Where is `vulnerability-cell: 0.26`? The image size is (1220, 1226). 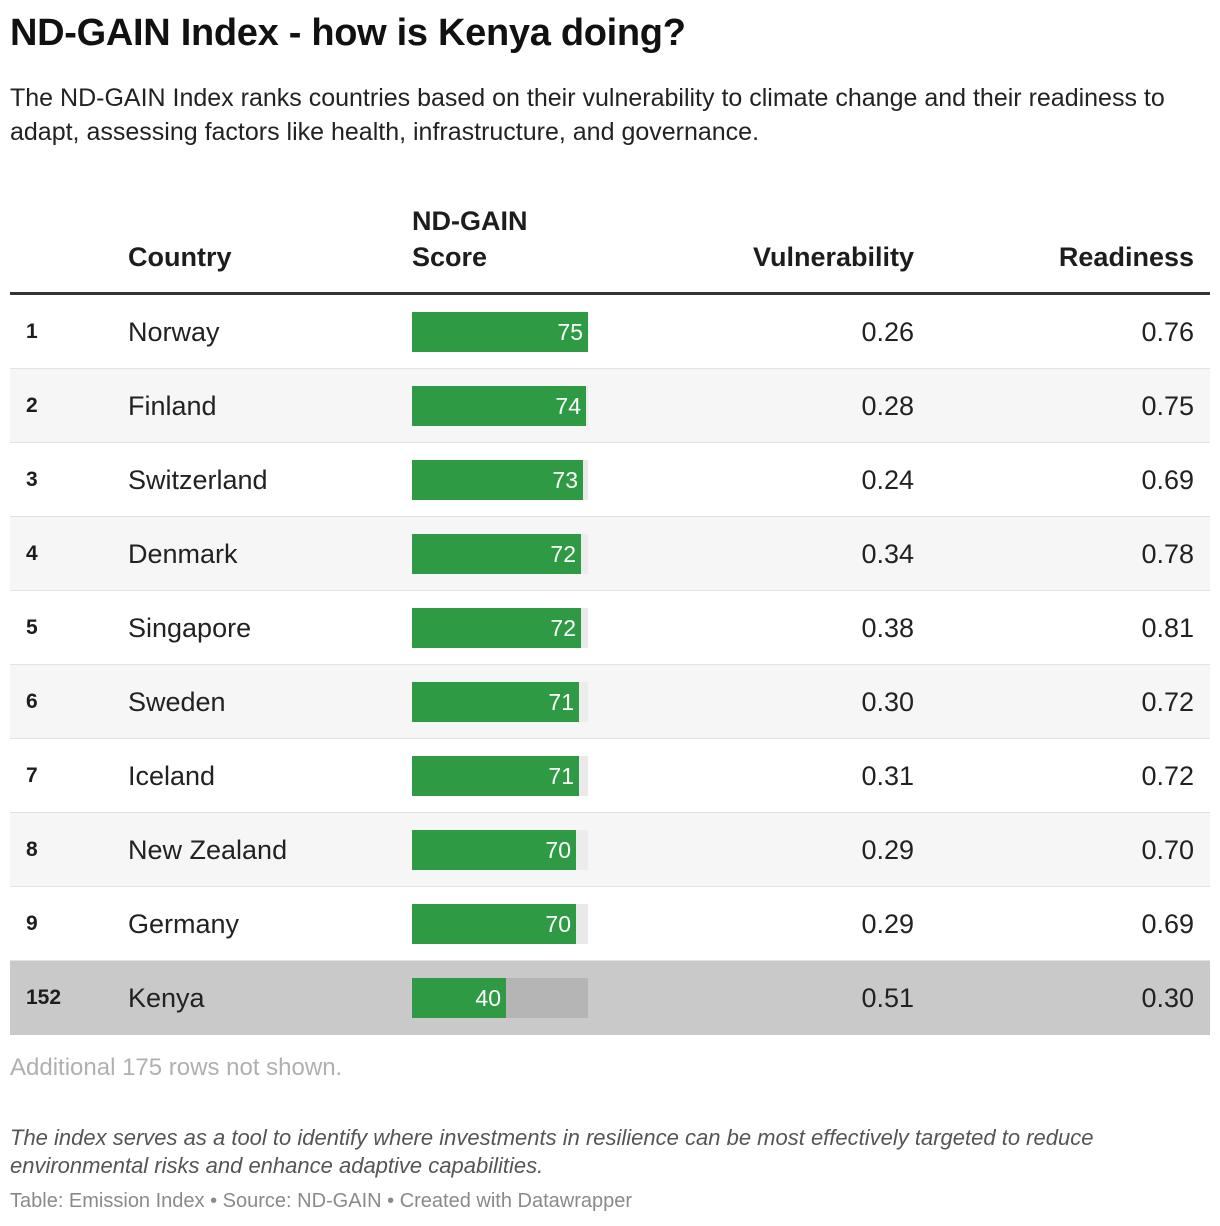
vulnerability-cell: 0.26 is located at coordinates (887, 332).